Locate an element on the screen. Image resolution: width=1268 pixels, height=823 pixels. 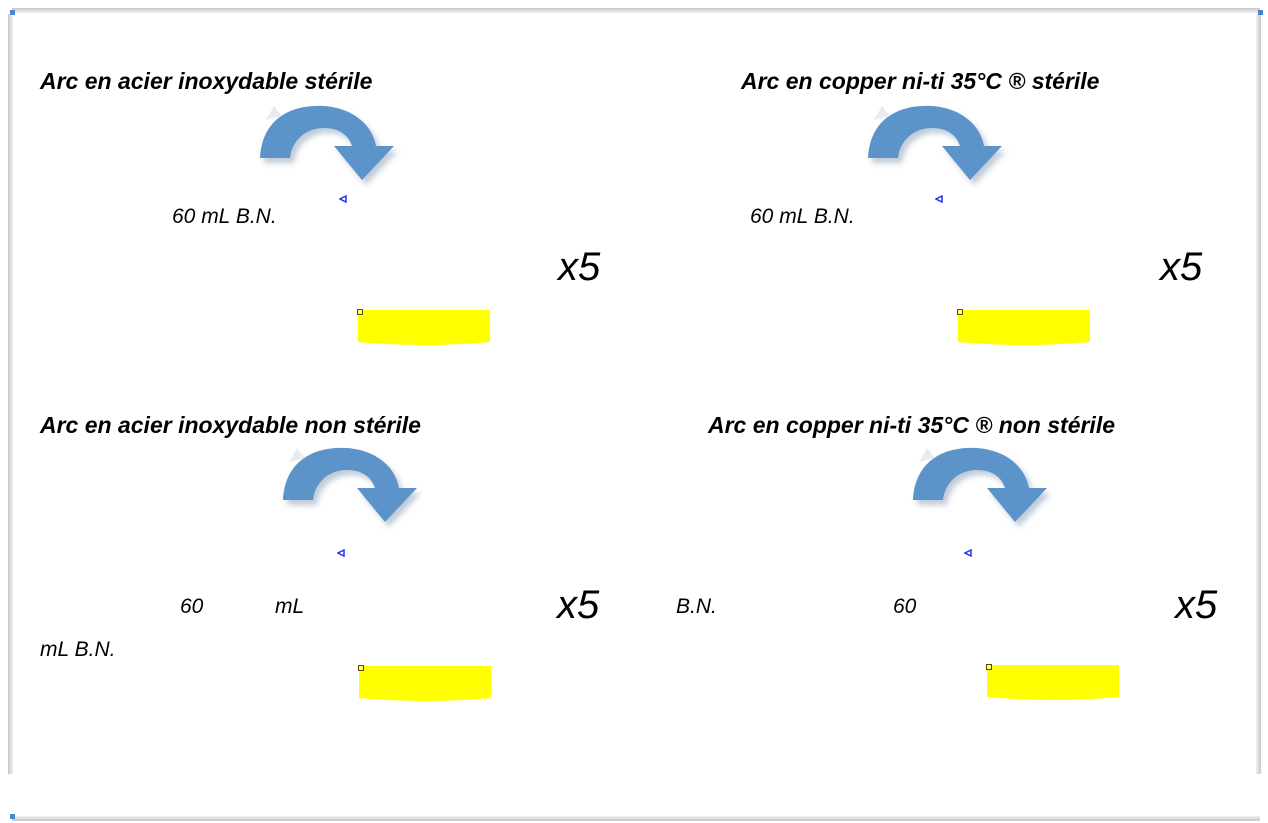
volume-label-bottom-left: mL B.N. is located at coordinates (78, 649).